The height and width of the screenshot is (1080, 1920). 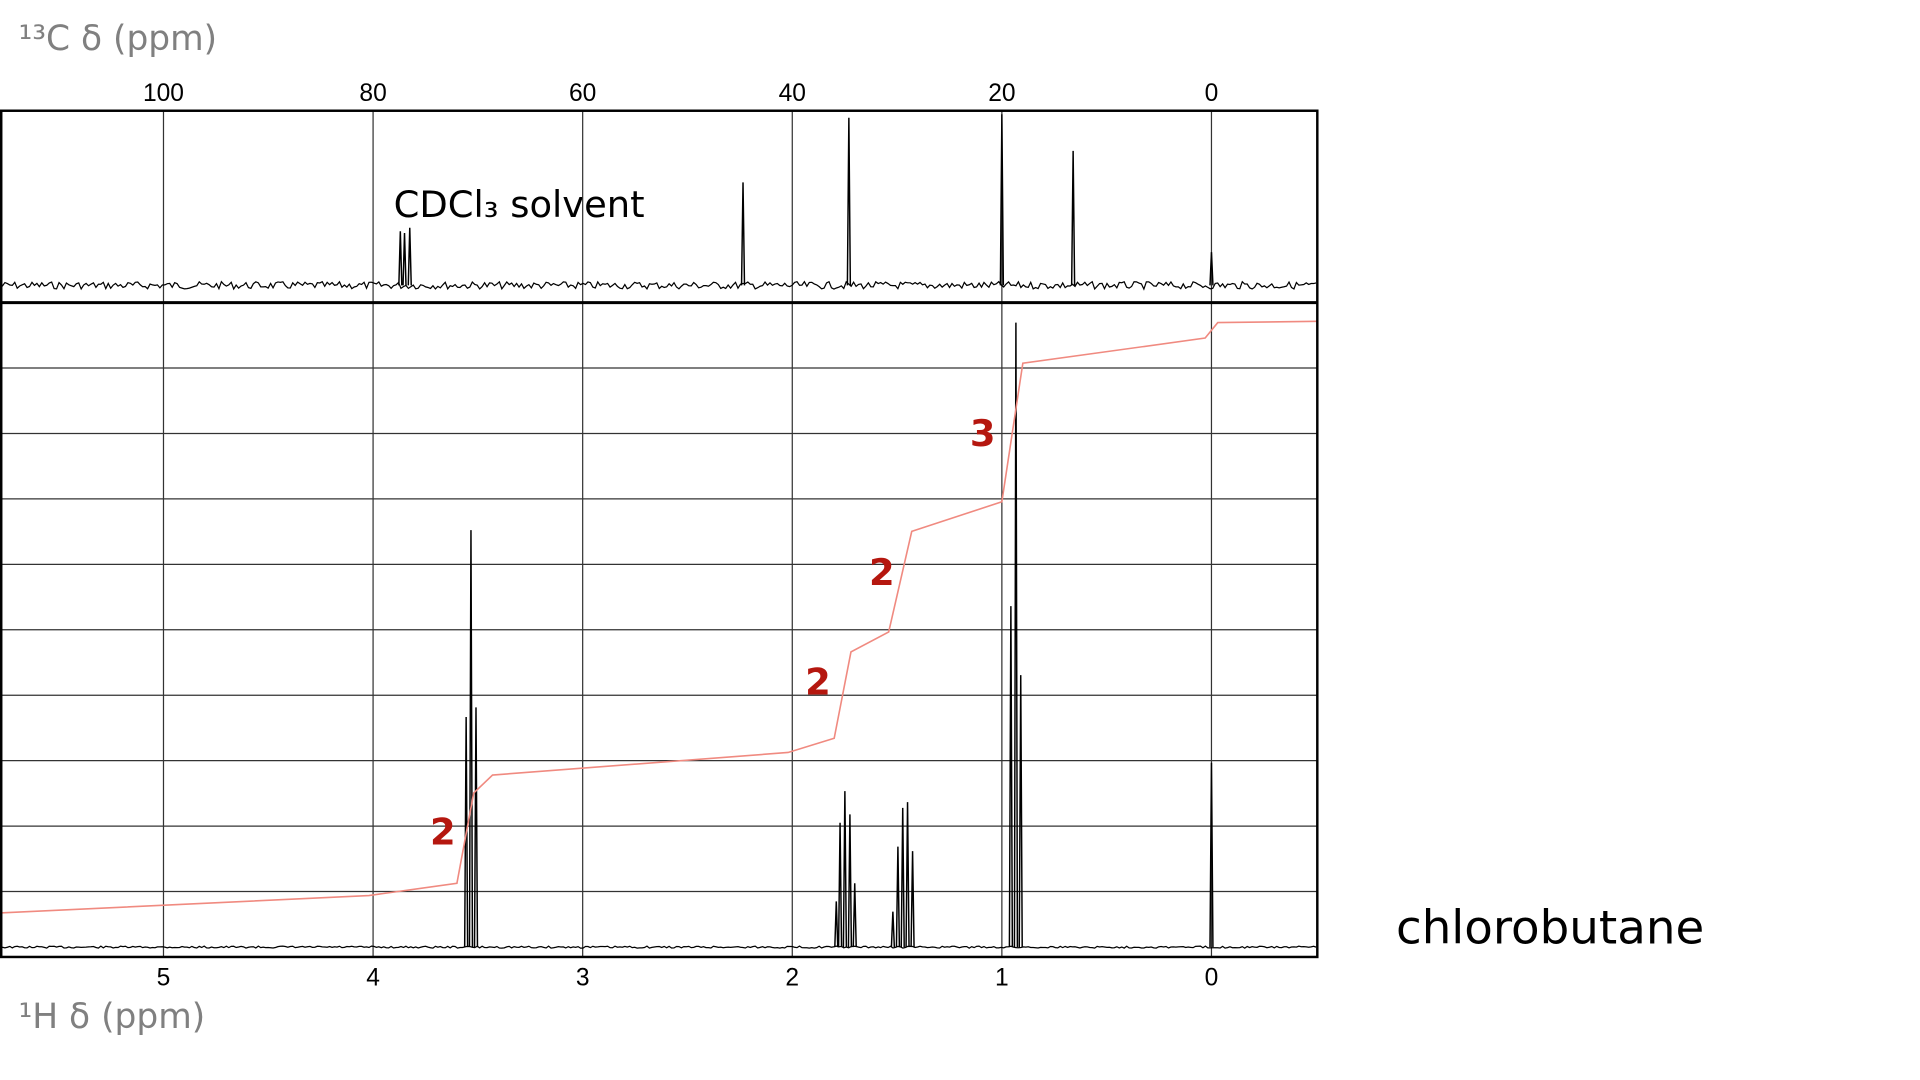 What do you see at coordinates (583, 978) in the screenshot?
I see `x-tick-label: 3` at bounding box center [583, 978].